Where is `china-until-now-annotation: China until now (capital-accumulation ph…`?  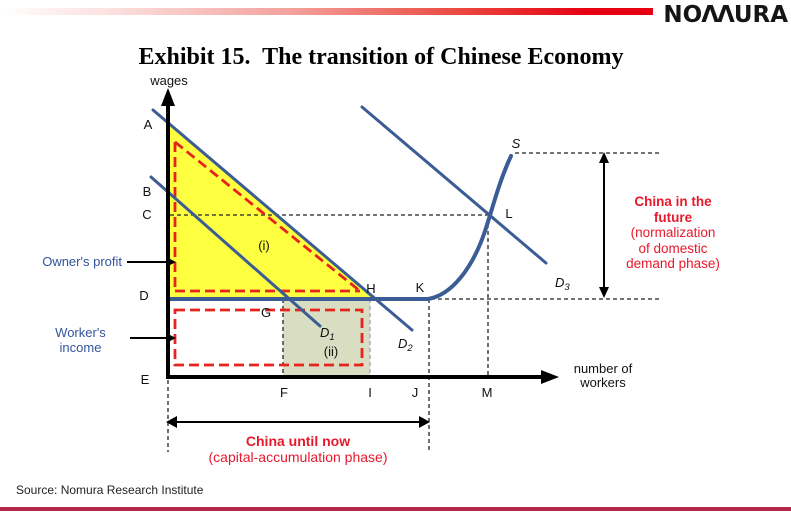 china-until-now-annotation: China until now (capital-accumulation ph… is located at coordinates (298, 449).